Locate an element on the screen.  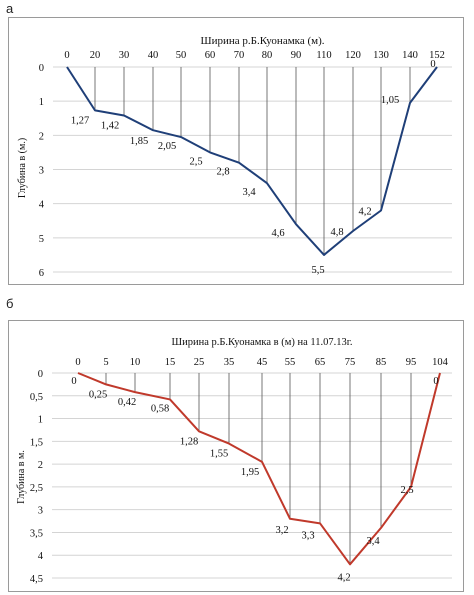
data-label: 4,6 is located at coordinates (277, 233).